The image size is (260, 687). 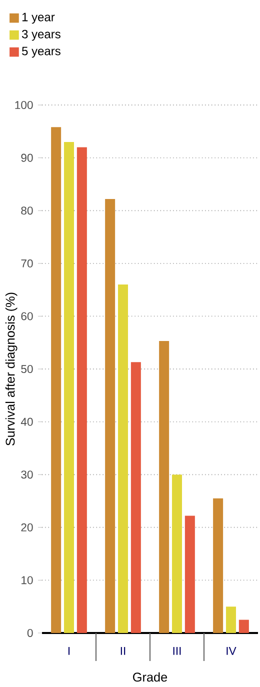 What do you see at coordinates (27, 263) in the screenshot?
I see `y-tick-label: 70` at bounding box center [27, 263].